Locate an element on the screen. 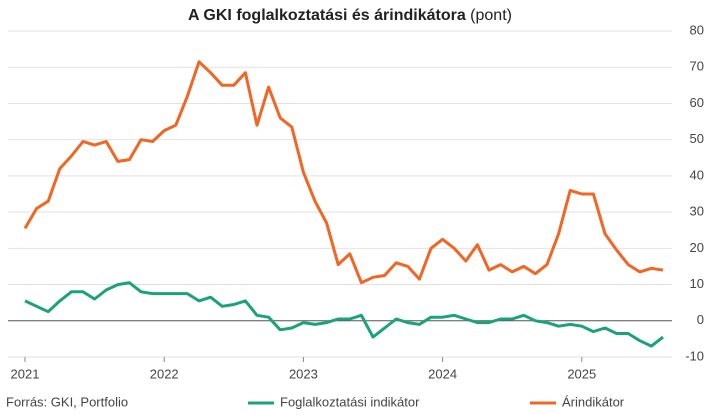 The height and width of the screenshot is (415, 718). series-line is located at coordinates (344, 314).